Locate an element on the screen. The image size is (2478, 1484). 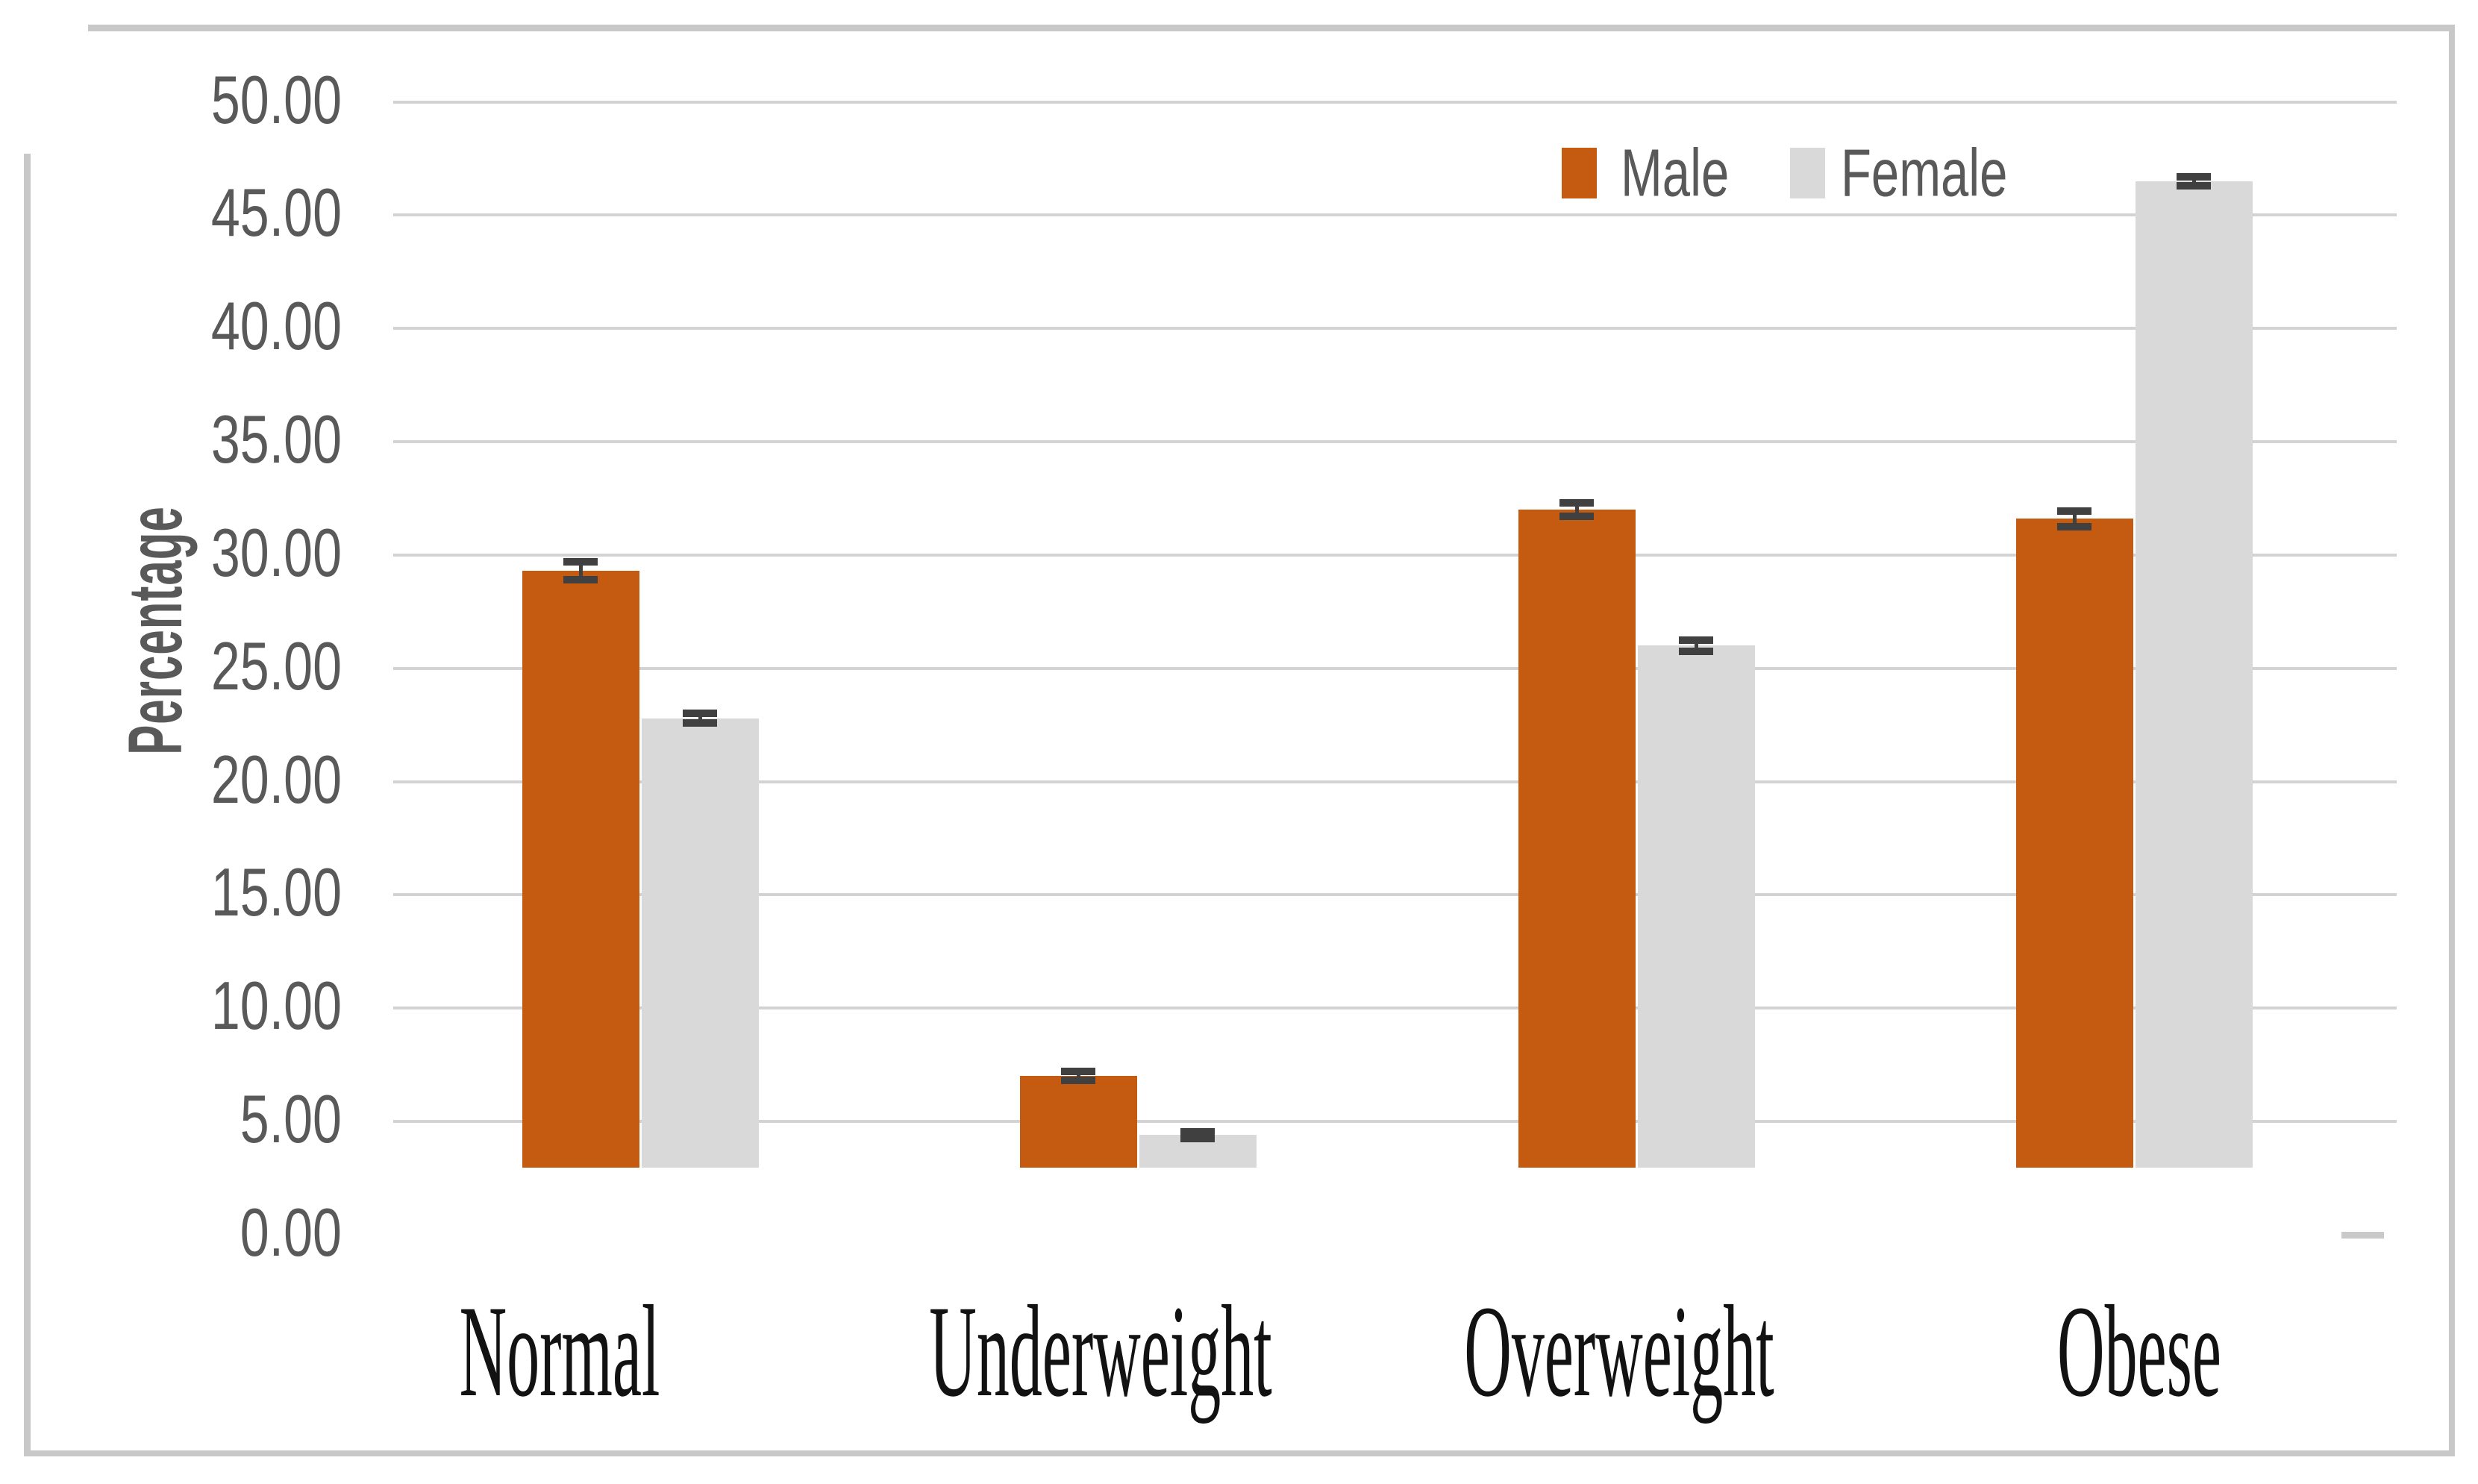
y-tick-label-45: 45.00 is located at coordinates (276, 213).